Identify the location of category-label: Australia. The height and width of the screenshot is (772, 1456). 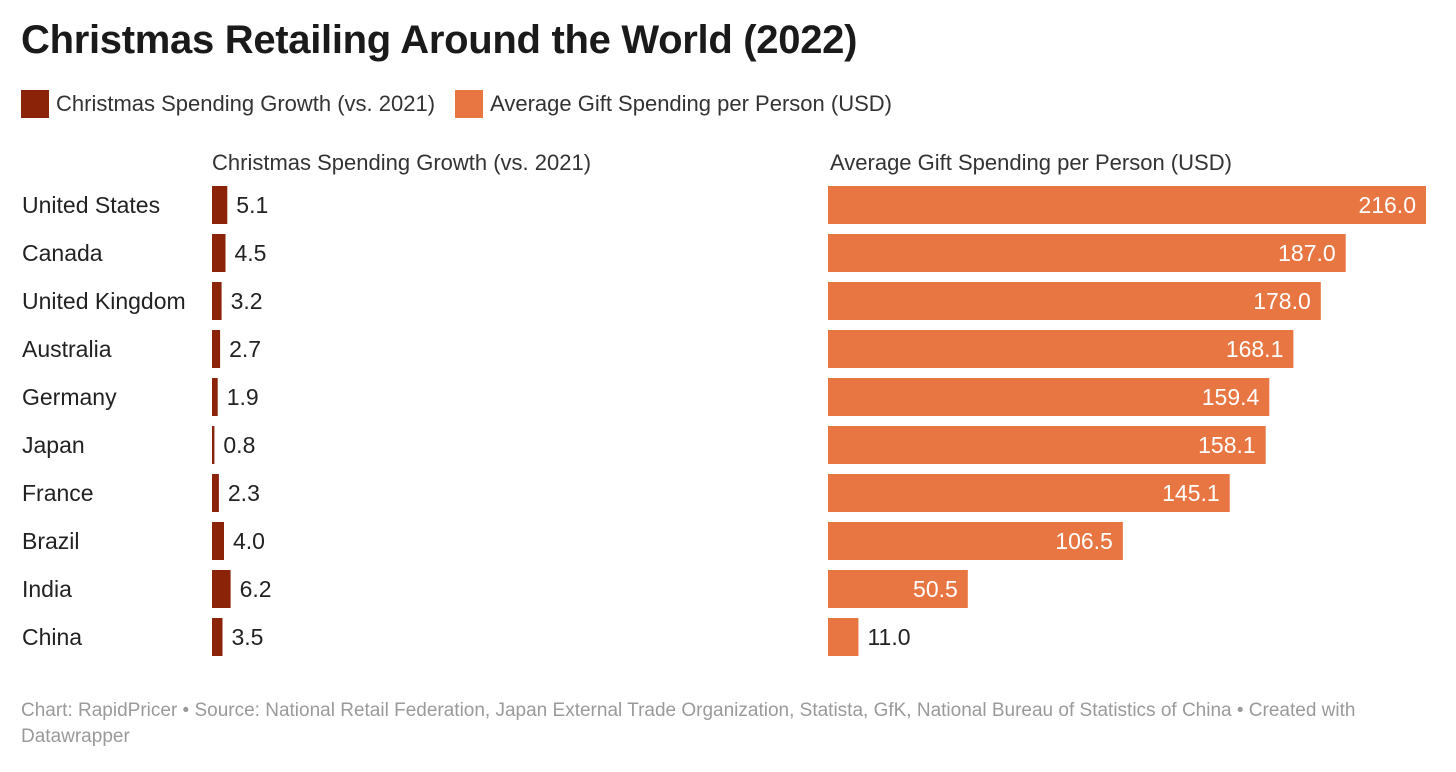
(67, 349).